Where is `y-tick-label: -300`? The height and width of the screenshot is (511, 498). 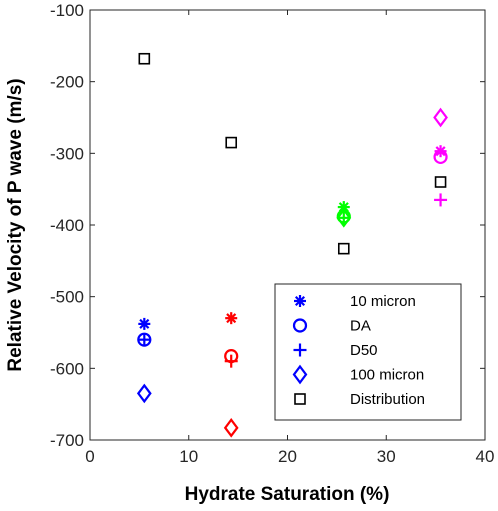
y-tick-label: -300 is located at coordinates (67, 153).